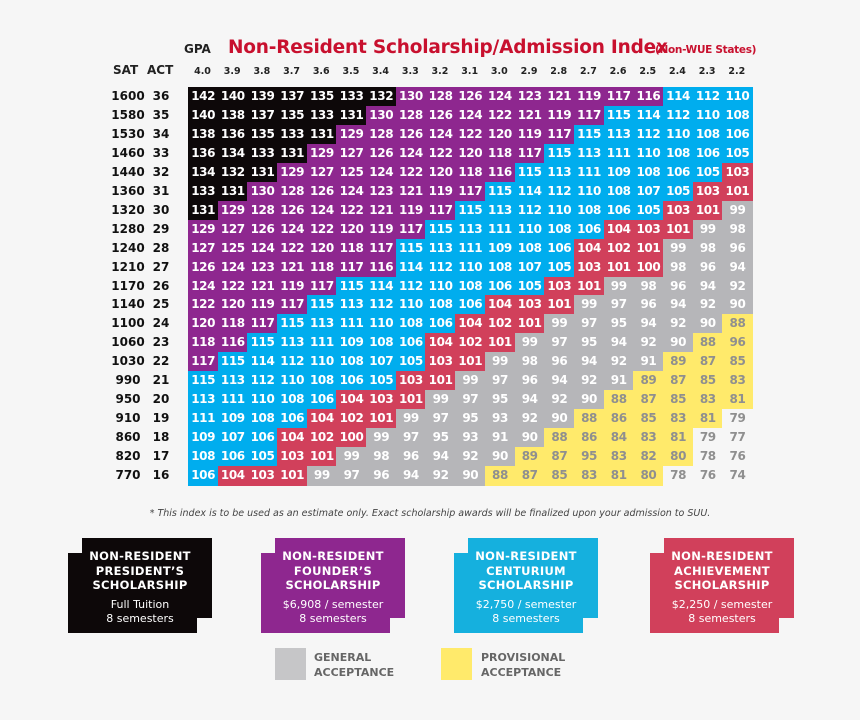 The height and width of the screenshot is (720, 860). I want to click on index-cell: 88, so click(500, 476).